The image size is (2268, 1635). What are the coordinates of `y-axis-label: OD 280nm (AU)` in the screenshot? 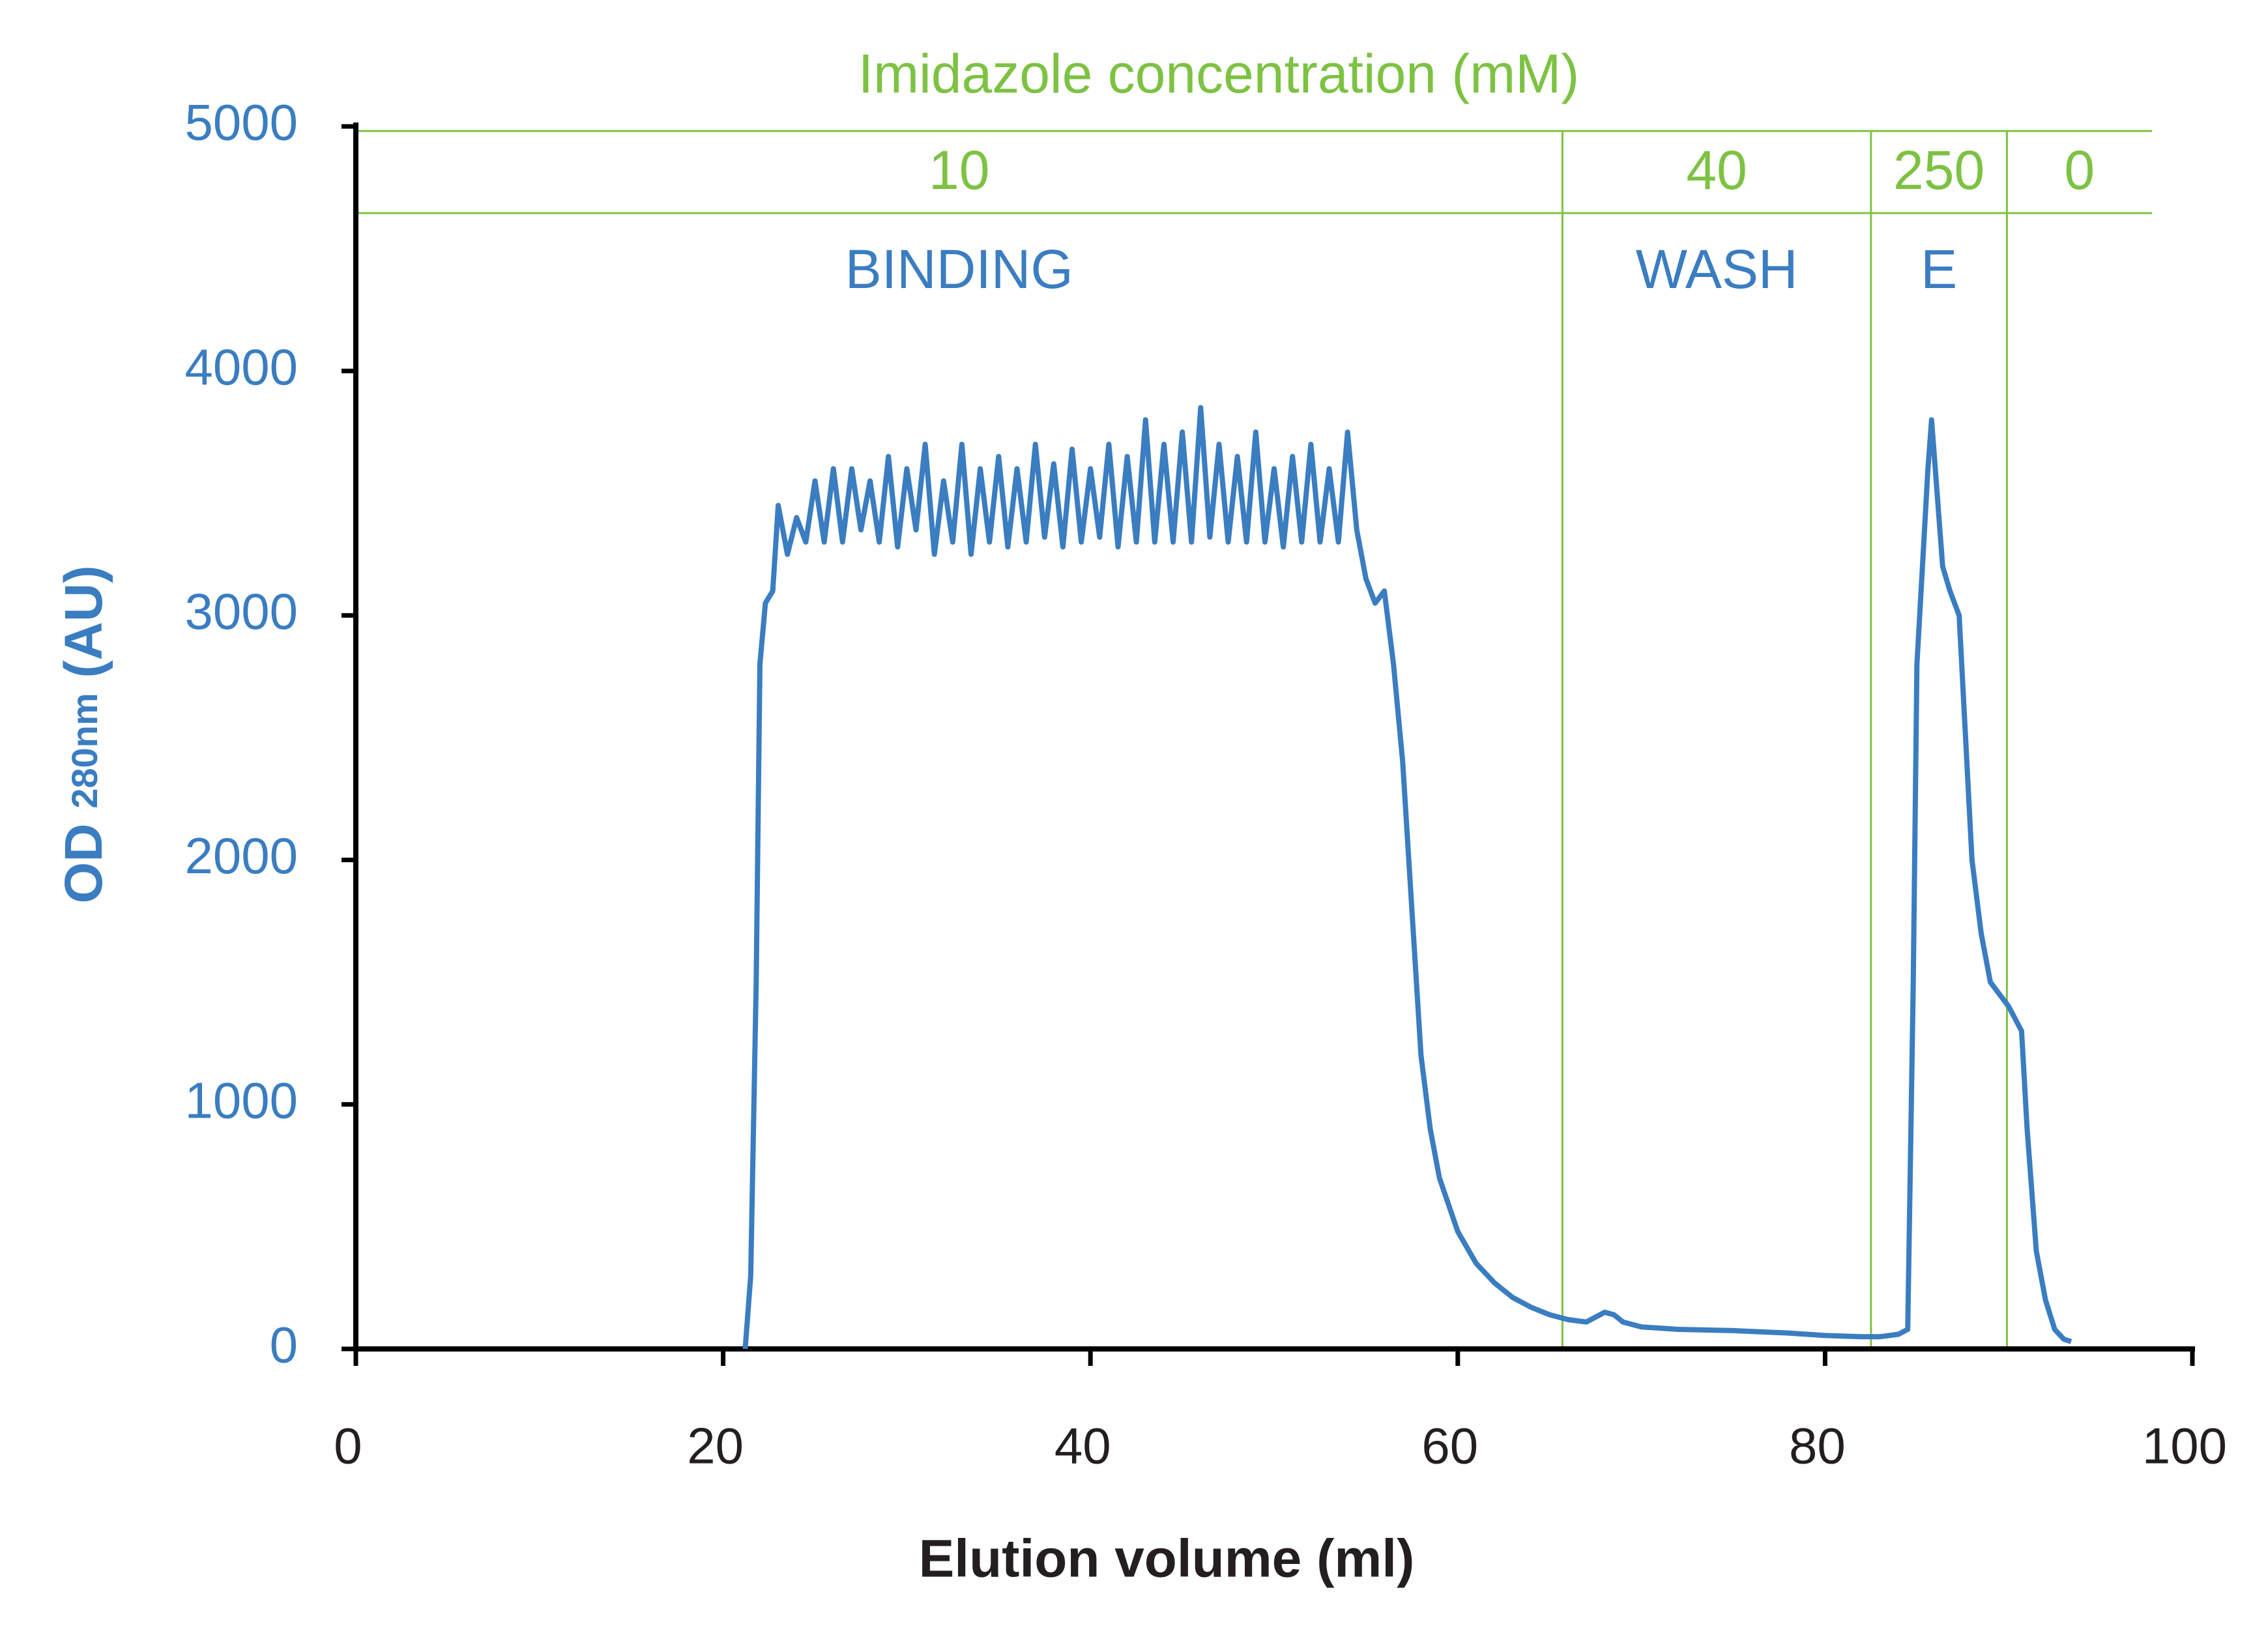 It's located at (83, 734).